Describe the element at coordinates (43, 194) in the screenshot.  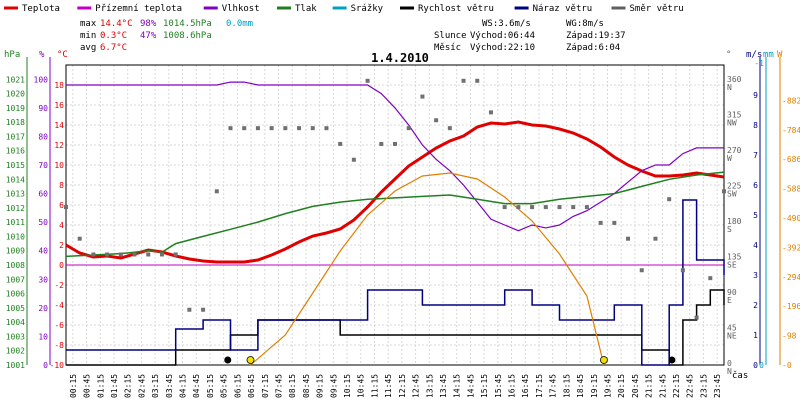
I see `tick-humidity: 60` at that location.